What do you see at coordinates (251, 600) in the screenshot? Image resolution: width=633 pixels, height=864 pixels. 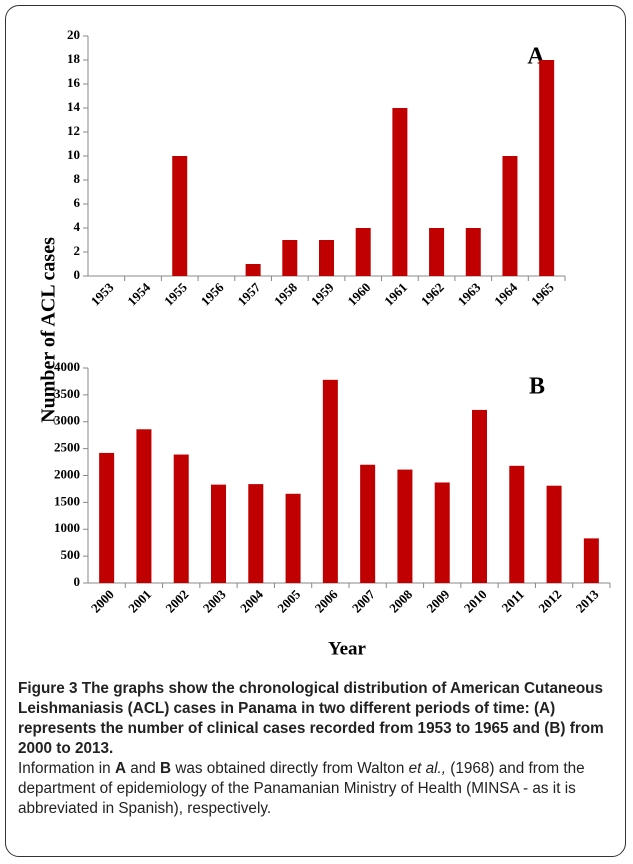 I see `x-tick-label: 2004` at bounding box center [251, 600].